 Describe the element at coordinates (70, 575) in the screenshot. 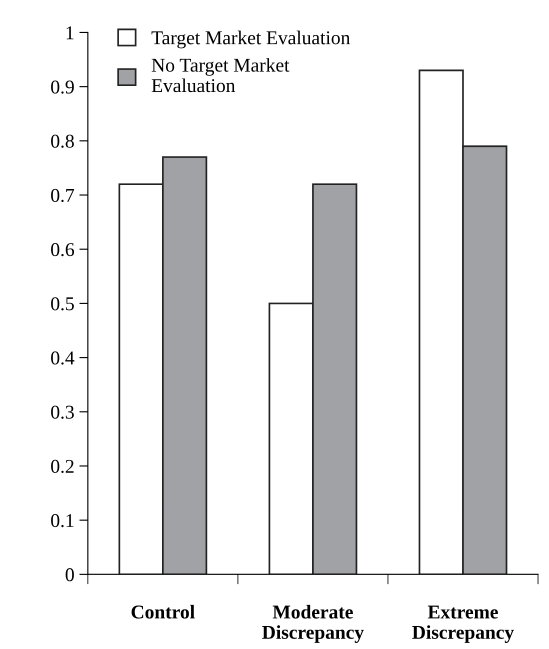

I see `y-tick-label: 0` at that location.